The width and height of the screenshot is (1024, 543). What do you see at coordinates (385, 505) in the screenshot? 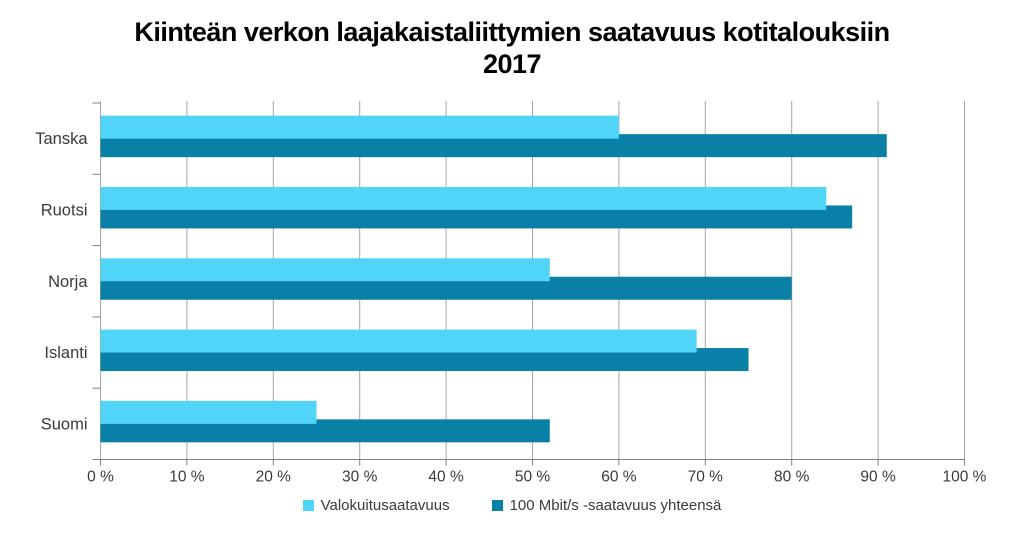
I see `legend-label: Valokuitusaatavuus` at bounding box center [385, 505].